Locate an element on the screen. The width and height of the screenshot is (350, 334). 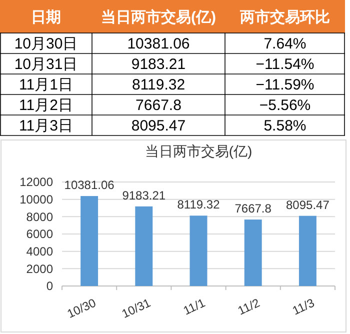
y-tick-label: 10000 is located at coordinates (37, 199).